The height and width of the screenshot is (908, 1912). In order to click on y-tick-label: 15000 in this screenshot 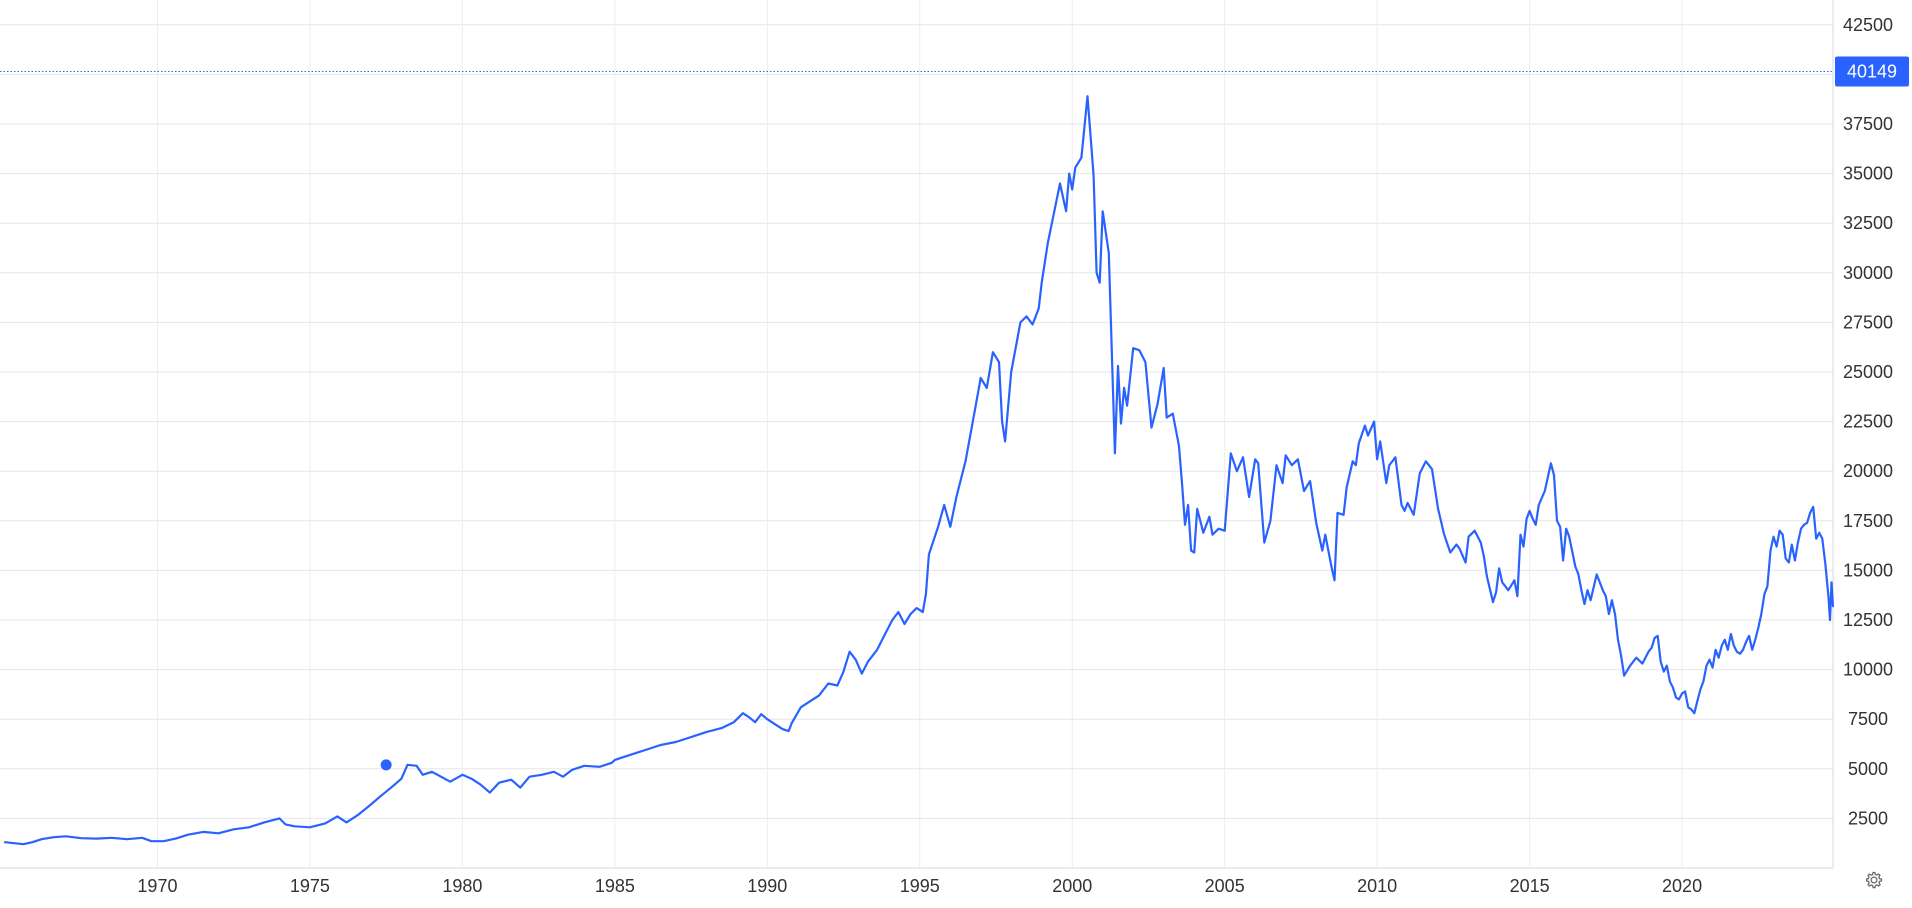, I will do `click(1868, 570)`.